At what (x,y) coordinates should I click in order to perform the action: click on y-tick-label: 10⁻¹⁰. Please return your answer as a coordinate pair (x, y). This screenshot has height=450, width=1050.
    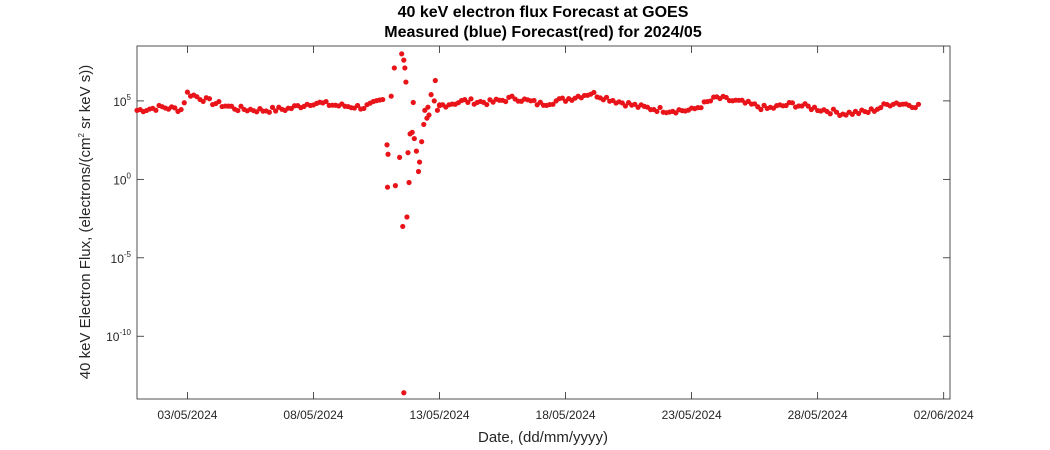
    Looking at the image, I should click on (118, 336).